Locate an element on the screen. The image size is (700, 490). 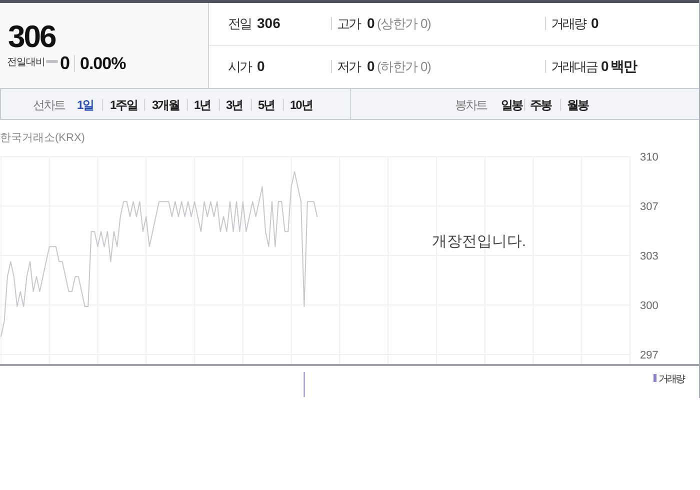
y-tick-label: 303 is located at coordinates (649, 256).